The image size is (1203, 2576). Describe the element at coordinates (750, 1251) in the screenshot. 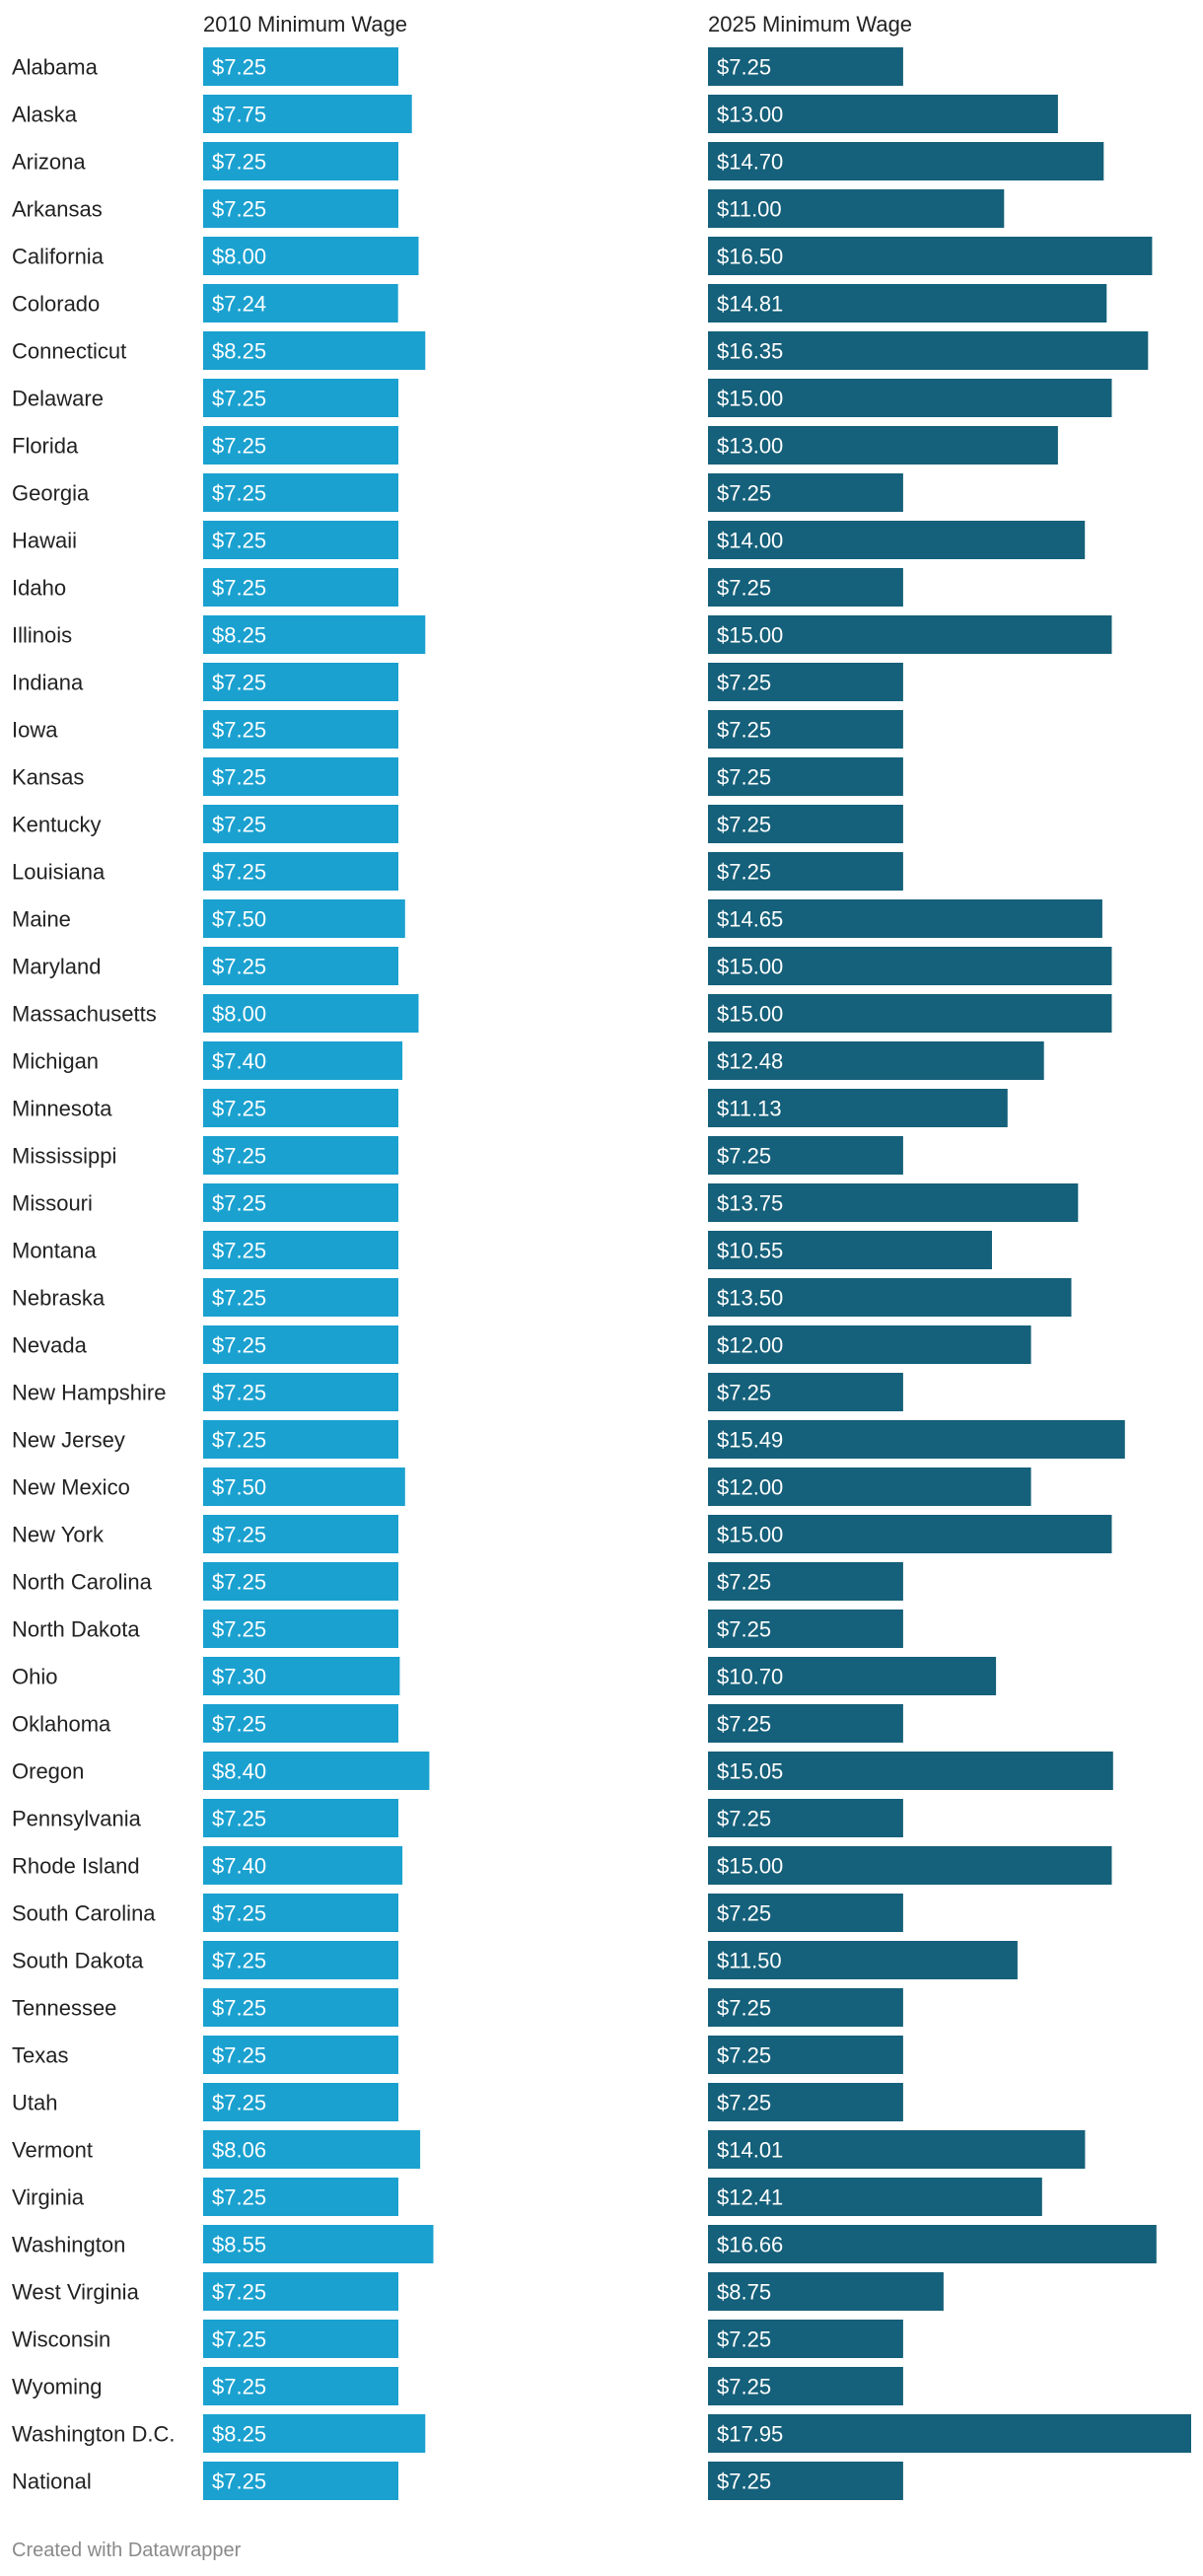

I see `value-label: $10.55` at that location.